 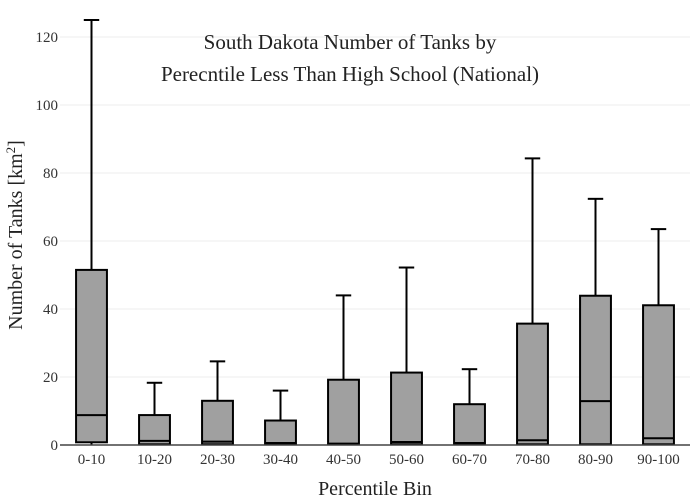 What do you see at coordinates (343, 460) in the screenshot?
I see `x-tick-label: 40-50` at bounding box center [343, 460].